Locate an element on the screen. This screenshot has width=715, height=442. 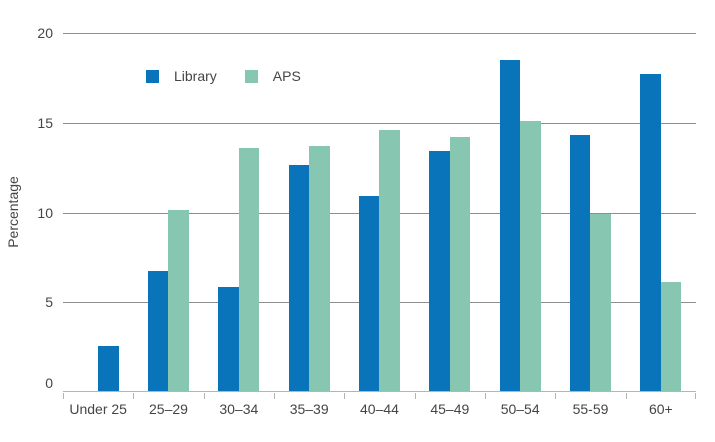
x-tick-label: 55-59 is located at coordinates (590, 409).